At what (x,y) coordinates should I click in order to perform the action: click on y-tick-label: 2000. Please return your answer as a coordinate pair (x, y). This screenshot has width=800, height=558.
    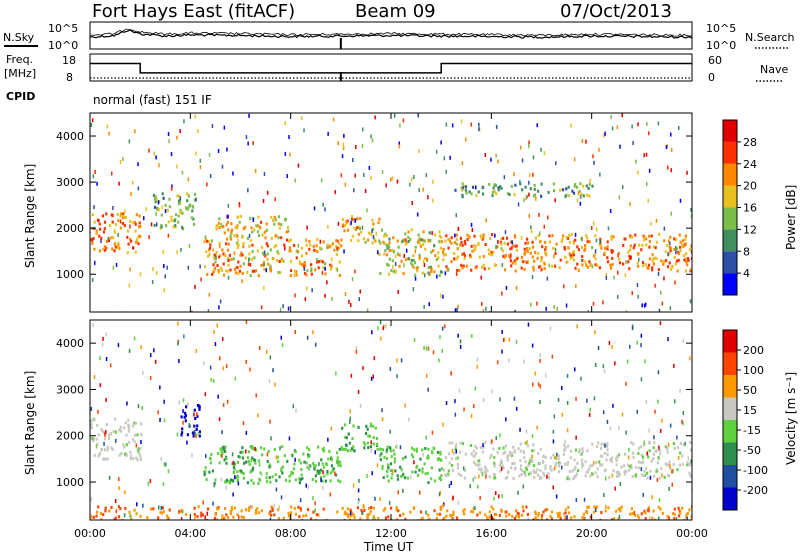
    Looking at the image, I should click on (70, 228).